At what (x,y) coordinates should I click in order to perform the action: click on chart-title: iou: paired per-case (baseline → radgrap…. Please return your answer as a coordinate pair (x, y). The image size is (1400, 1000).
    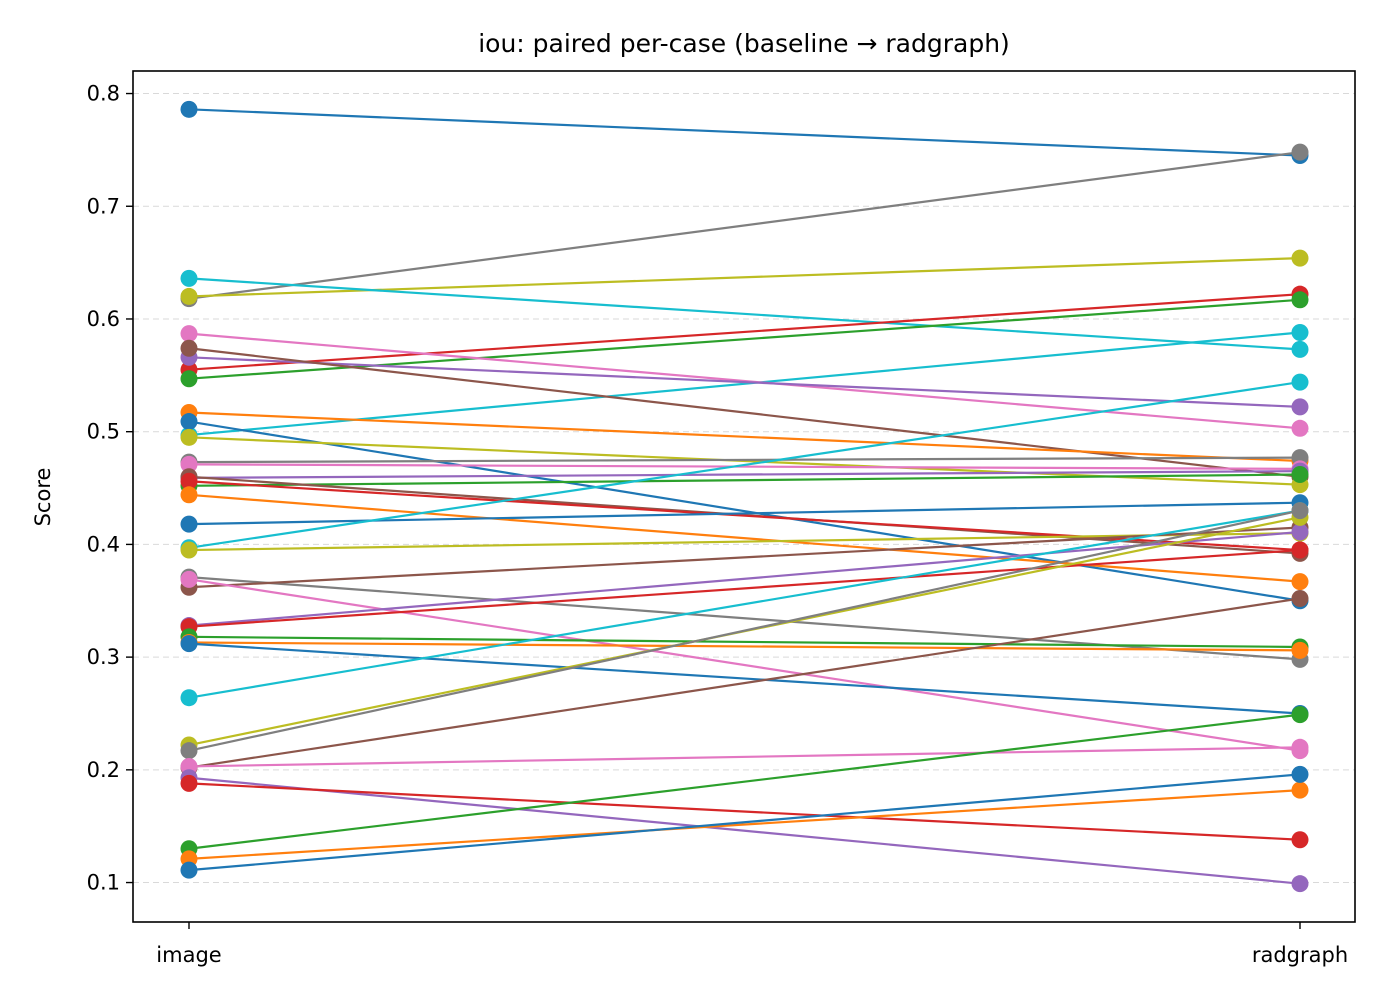
    Looking at the image, I should click on (744, 43).